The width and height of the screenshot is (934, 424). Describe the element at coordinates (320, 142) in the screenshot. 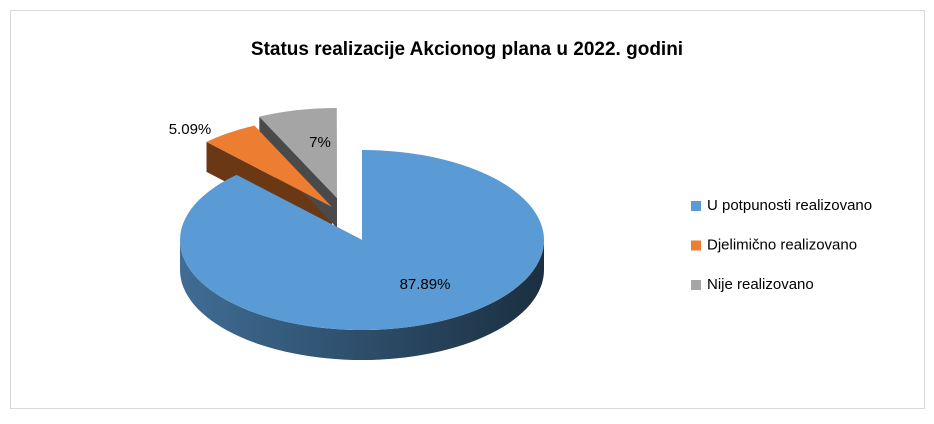

I see `data-label: 7%` at that location.